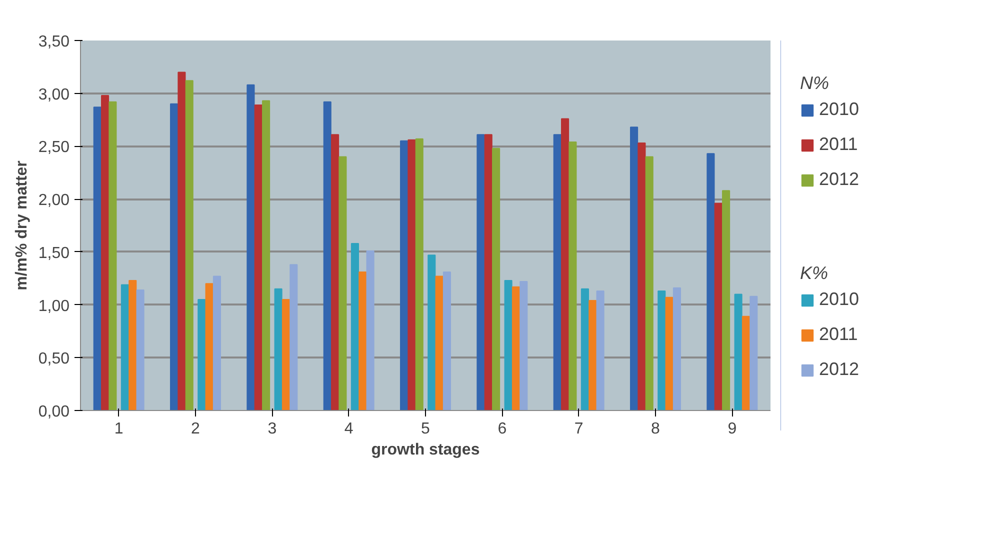  Describe the element at coordinates (54, 147) in the screenshot. I see `y-tick-label: 2,50` at that location.